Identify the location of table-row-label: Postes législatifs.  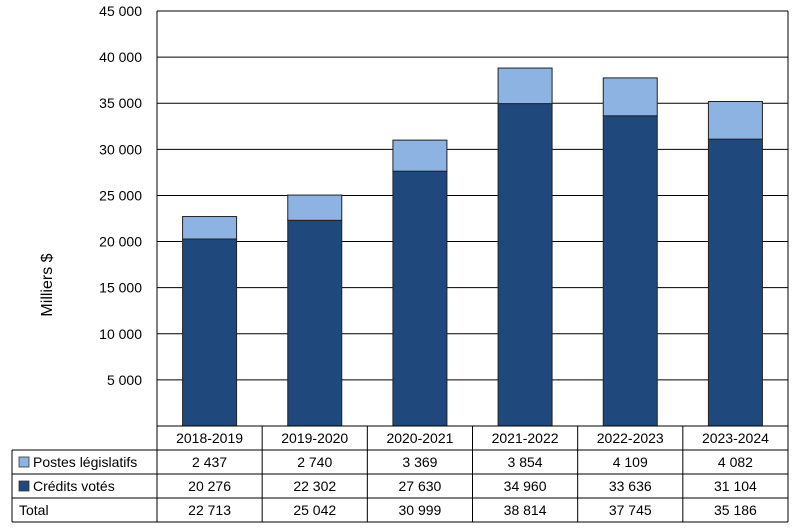
(85, 462).